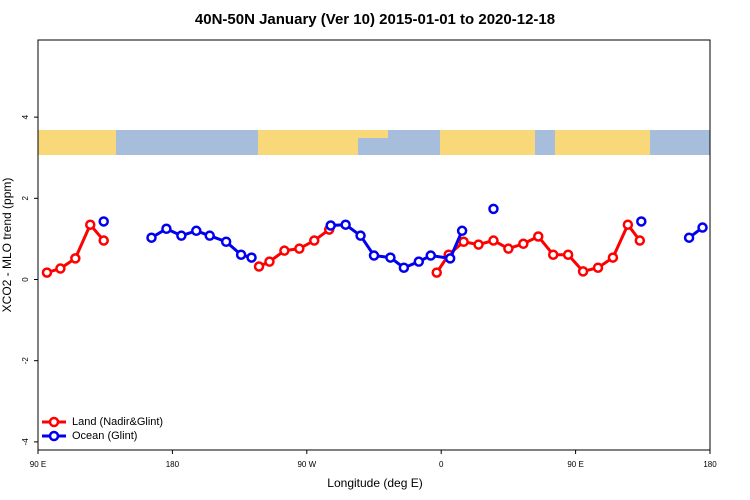 The height and width of the screenshot is (500, 750). I want to click on map-strip, so click(374, 142).